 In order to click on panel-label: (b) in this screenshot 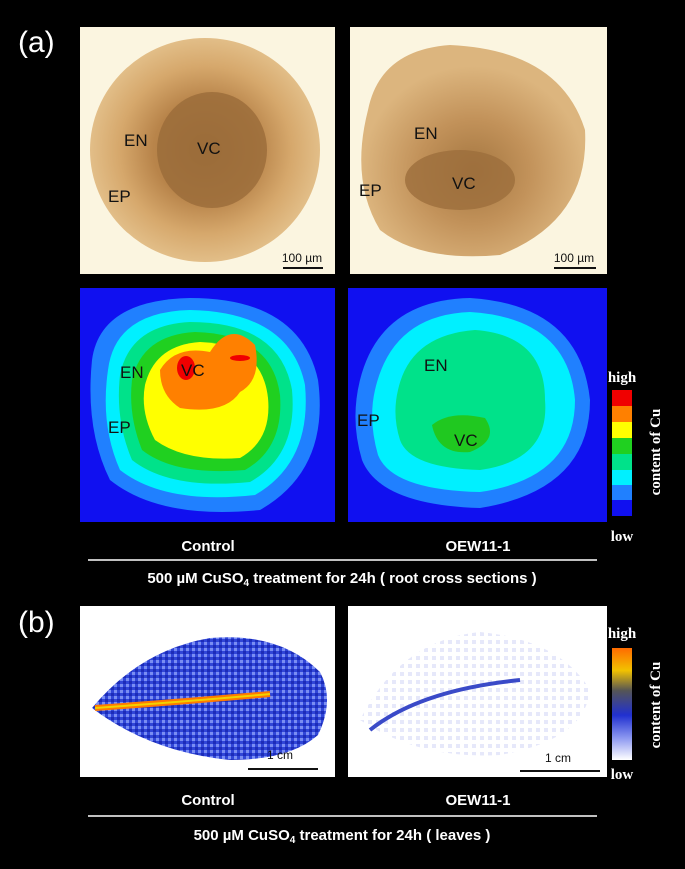, I will do `click(36, 622)`.